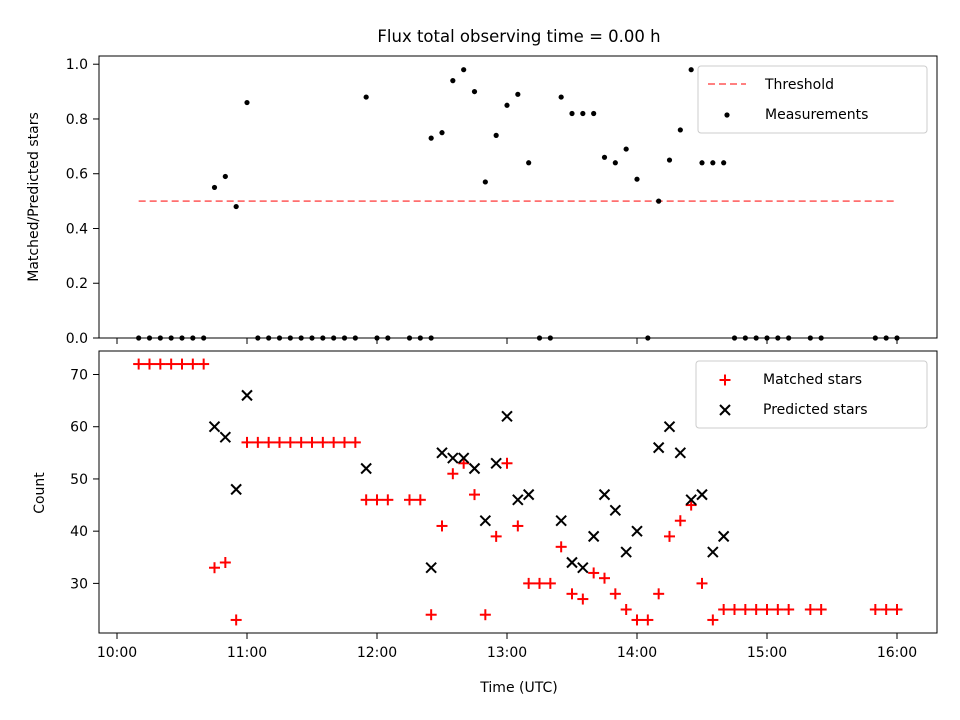  I want to click on bottom-legend: Matched stars Predicted stars, so click(811, 394).